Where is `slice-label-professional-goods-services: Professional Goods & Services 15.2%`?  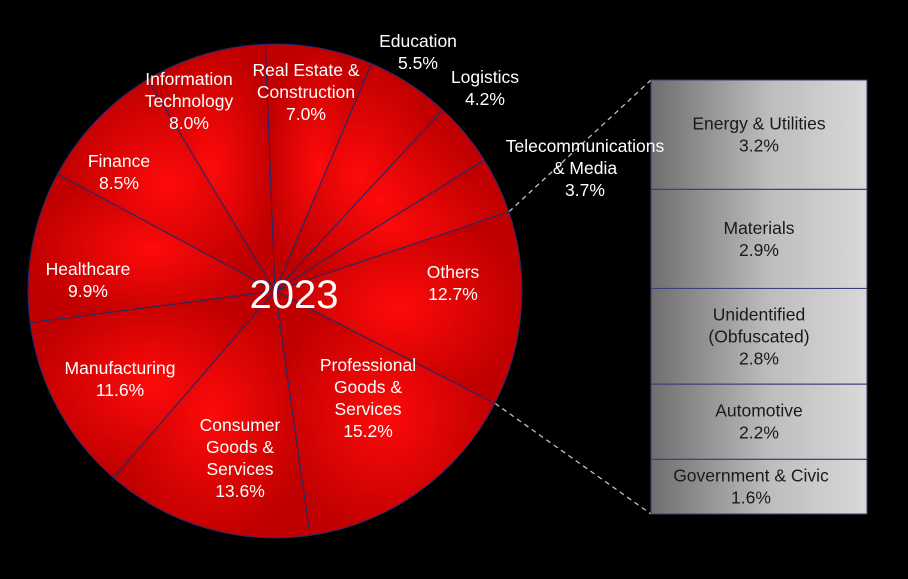 slice-label-professional-goods-services: Professional Goods & Services 15.2% is located at coordinates (368, 398).